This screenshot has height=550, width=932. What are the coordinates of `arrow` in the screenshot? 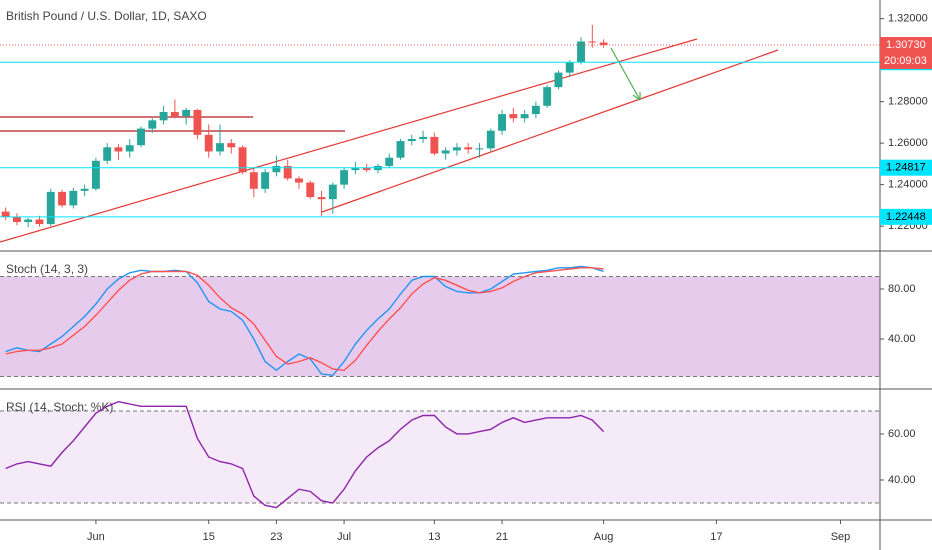 It's located at (625, 74).